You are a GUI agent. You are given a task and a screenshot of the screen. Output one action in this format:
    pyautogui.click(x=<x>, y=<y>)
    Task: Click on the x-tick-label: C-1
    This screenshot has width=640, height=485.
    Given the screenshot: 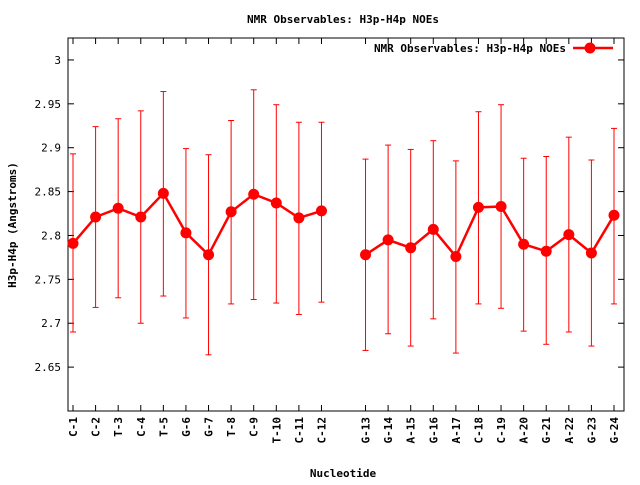 What is the action you would take?
    pyautogui.click(x=73, y=427)
    